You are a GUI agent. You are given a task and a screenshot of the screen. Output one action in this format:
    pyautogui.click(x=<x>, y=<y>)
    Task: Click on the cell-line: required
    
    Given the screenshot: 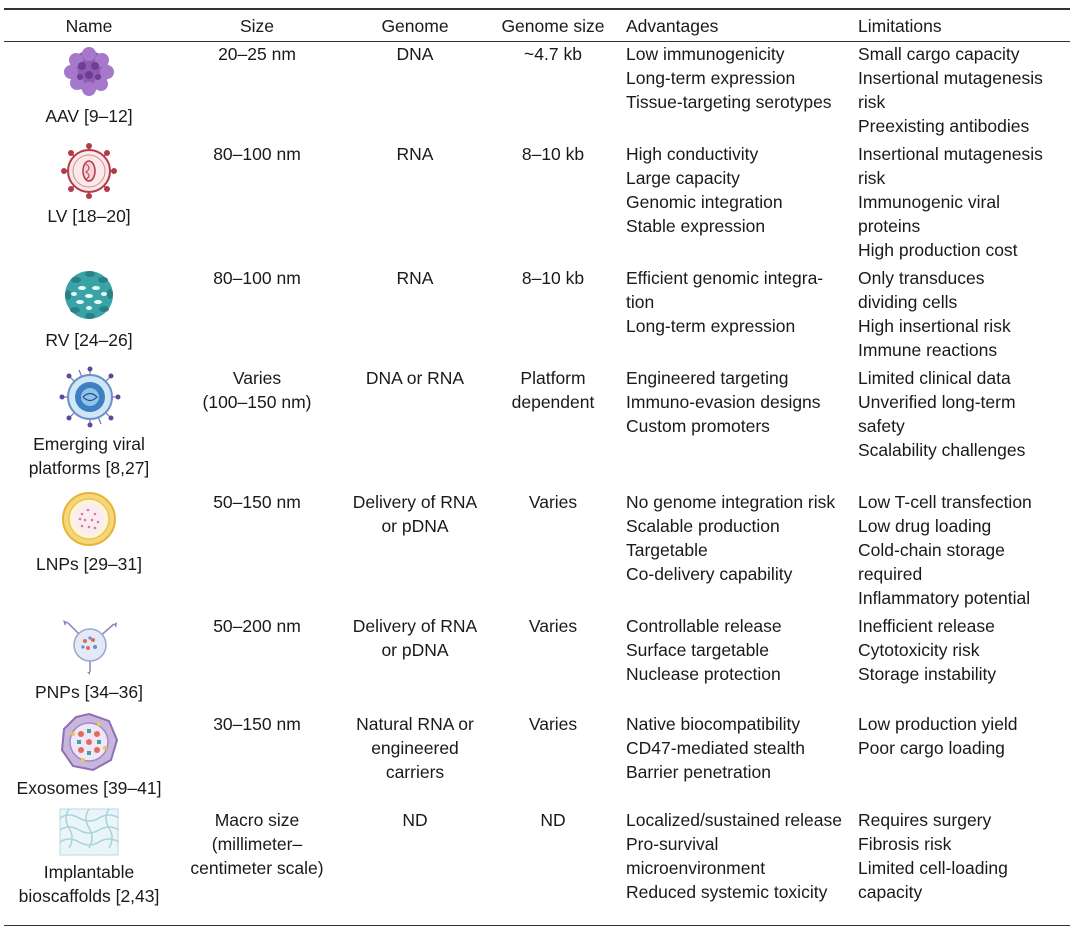 What is the action you would take?
    pyautogui.click(x=890, y=573)
    